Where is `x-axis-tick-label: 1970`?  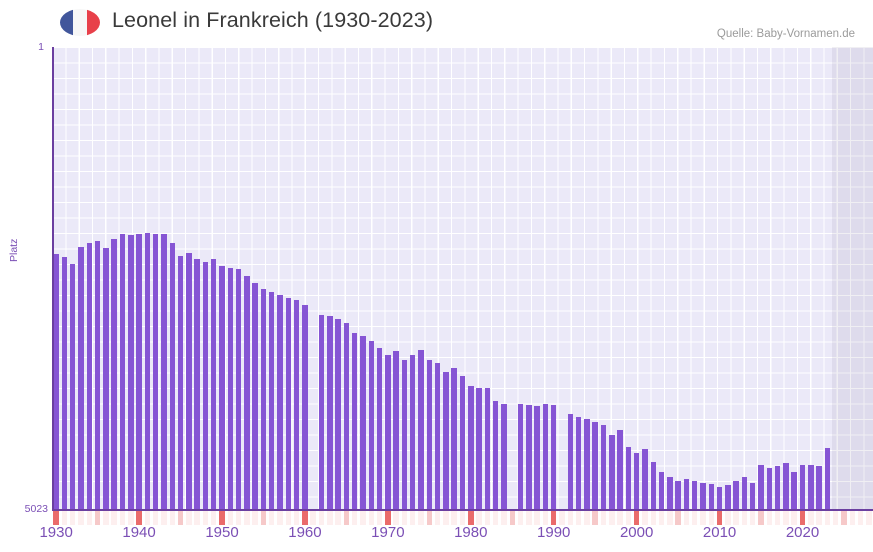 x-axis-tick-label: 1970 is located at coordinates (388, 532).